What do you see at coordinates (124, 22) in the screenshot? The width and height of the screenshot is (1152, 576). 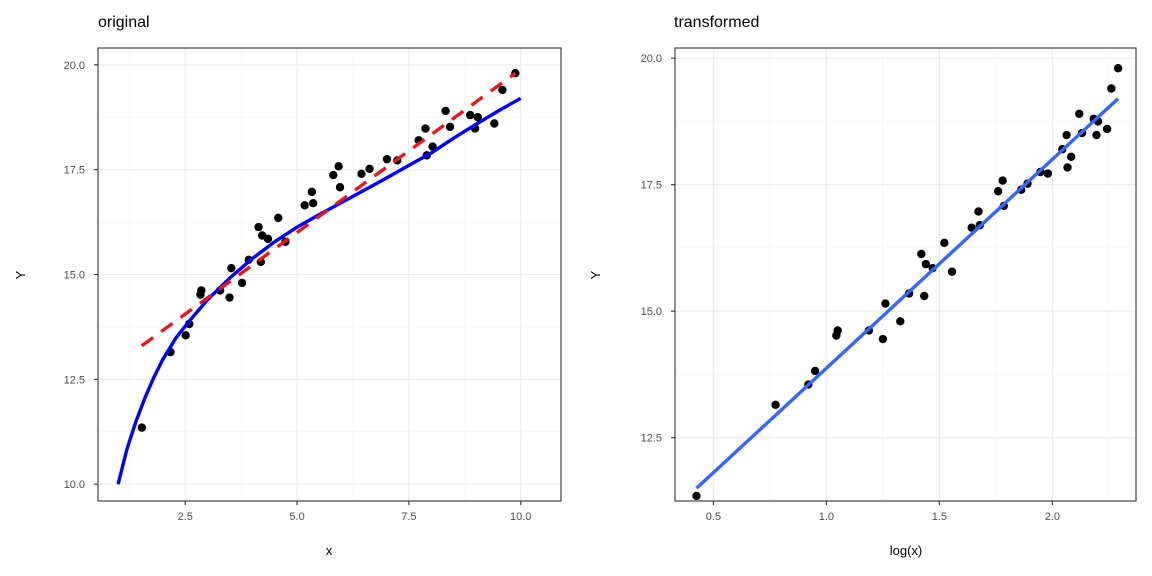 I see `original-chart-title: original` at bounding box center [124, 22].